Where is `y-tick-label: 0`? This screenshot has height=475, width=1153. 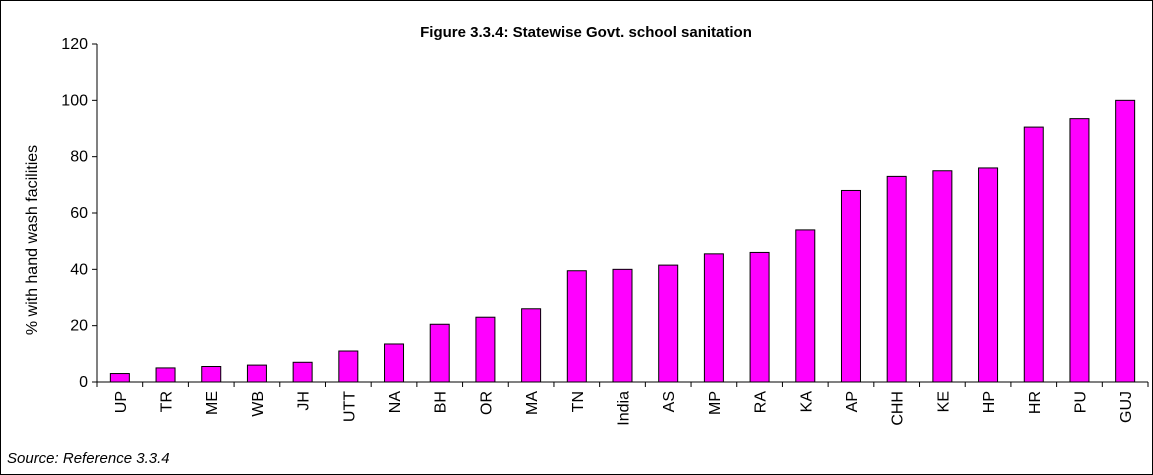 y-tick-label: 0 is located at coordinates (83, 382).